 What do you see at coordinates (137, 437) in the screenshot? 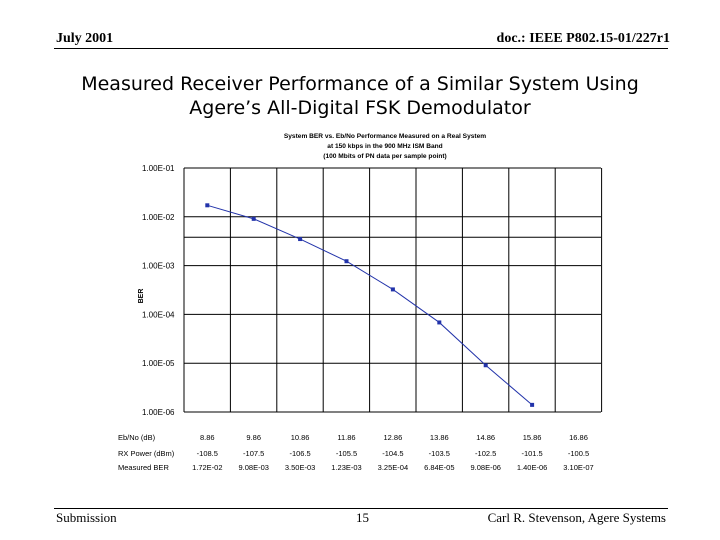
I see `table-row-label: Eb/No (dB)` at bounding box center [137, 437].